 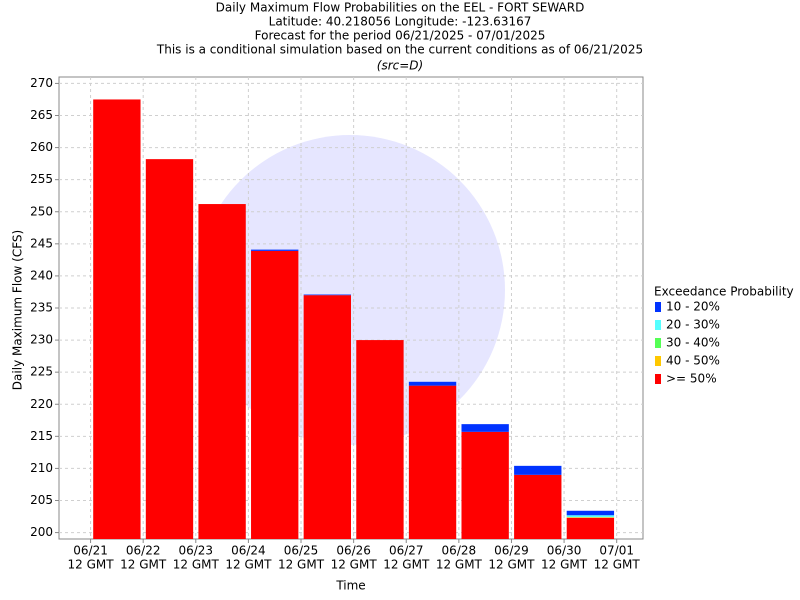 I want to click on y-tick-label: 240, so click(x=41, y=275).